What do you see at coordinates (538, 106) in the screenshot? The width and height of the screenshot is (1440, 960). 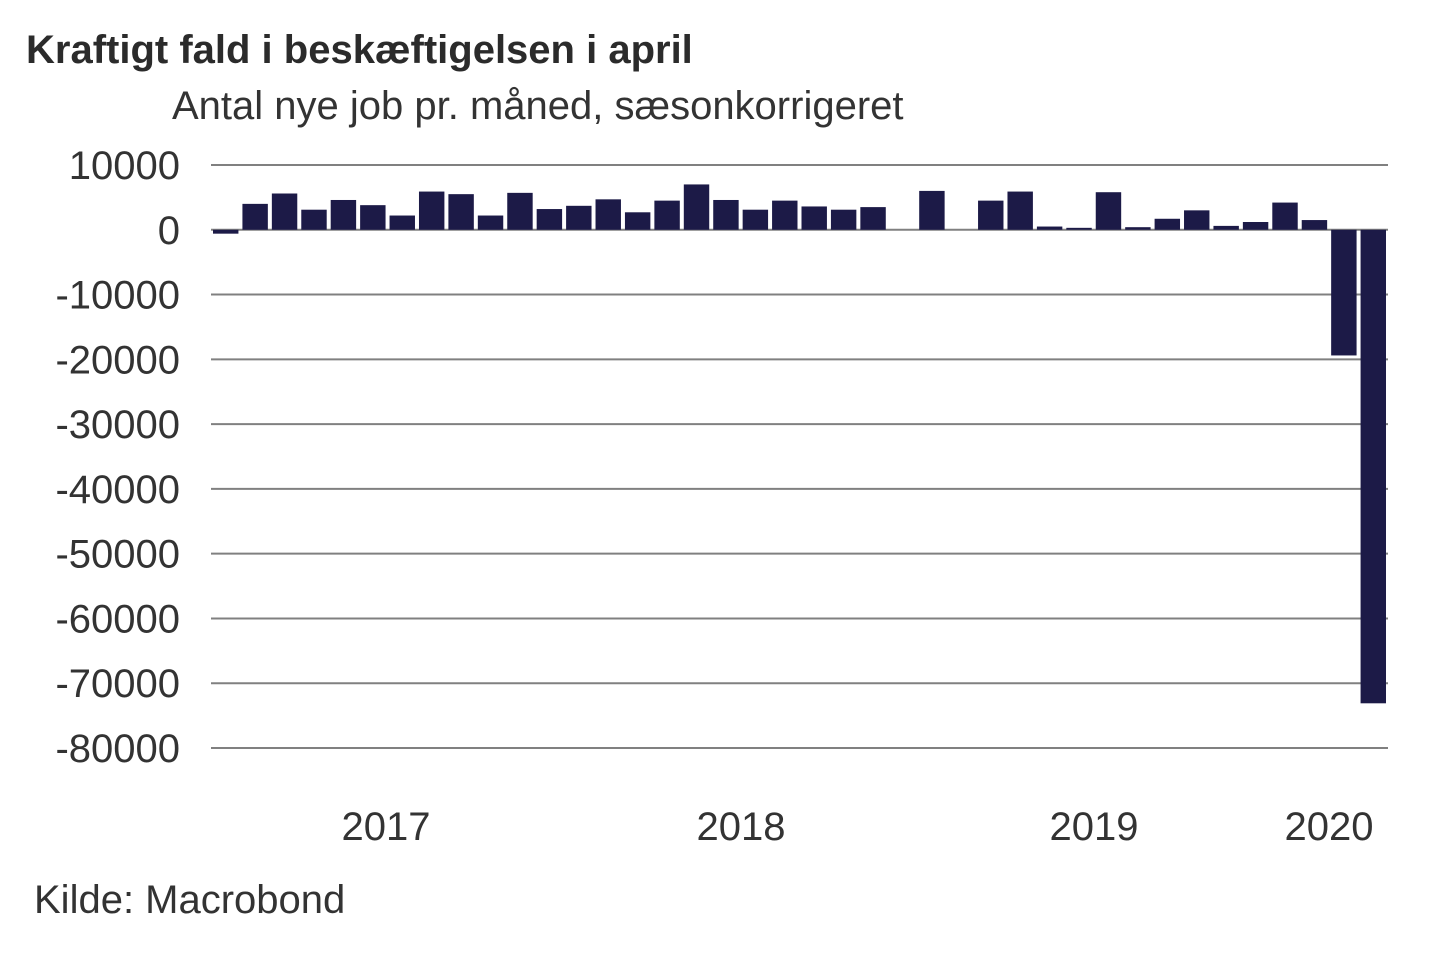 I see `chart-subtitle: Antal nye job pr. måned, sæsonkorrigeret` at bounding box center [538, 106].